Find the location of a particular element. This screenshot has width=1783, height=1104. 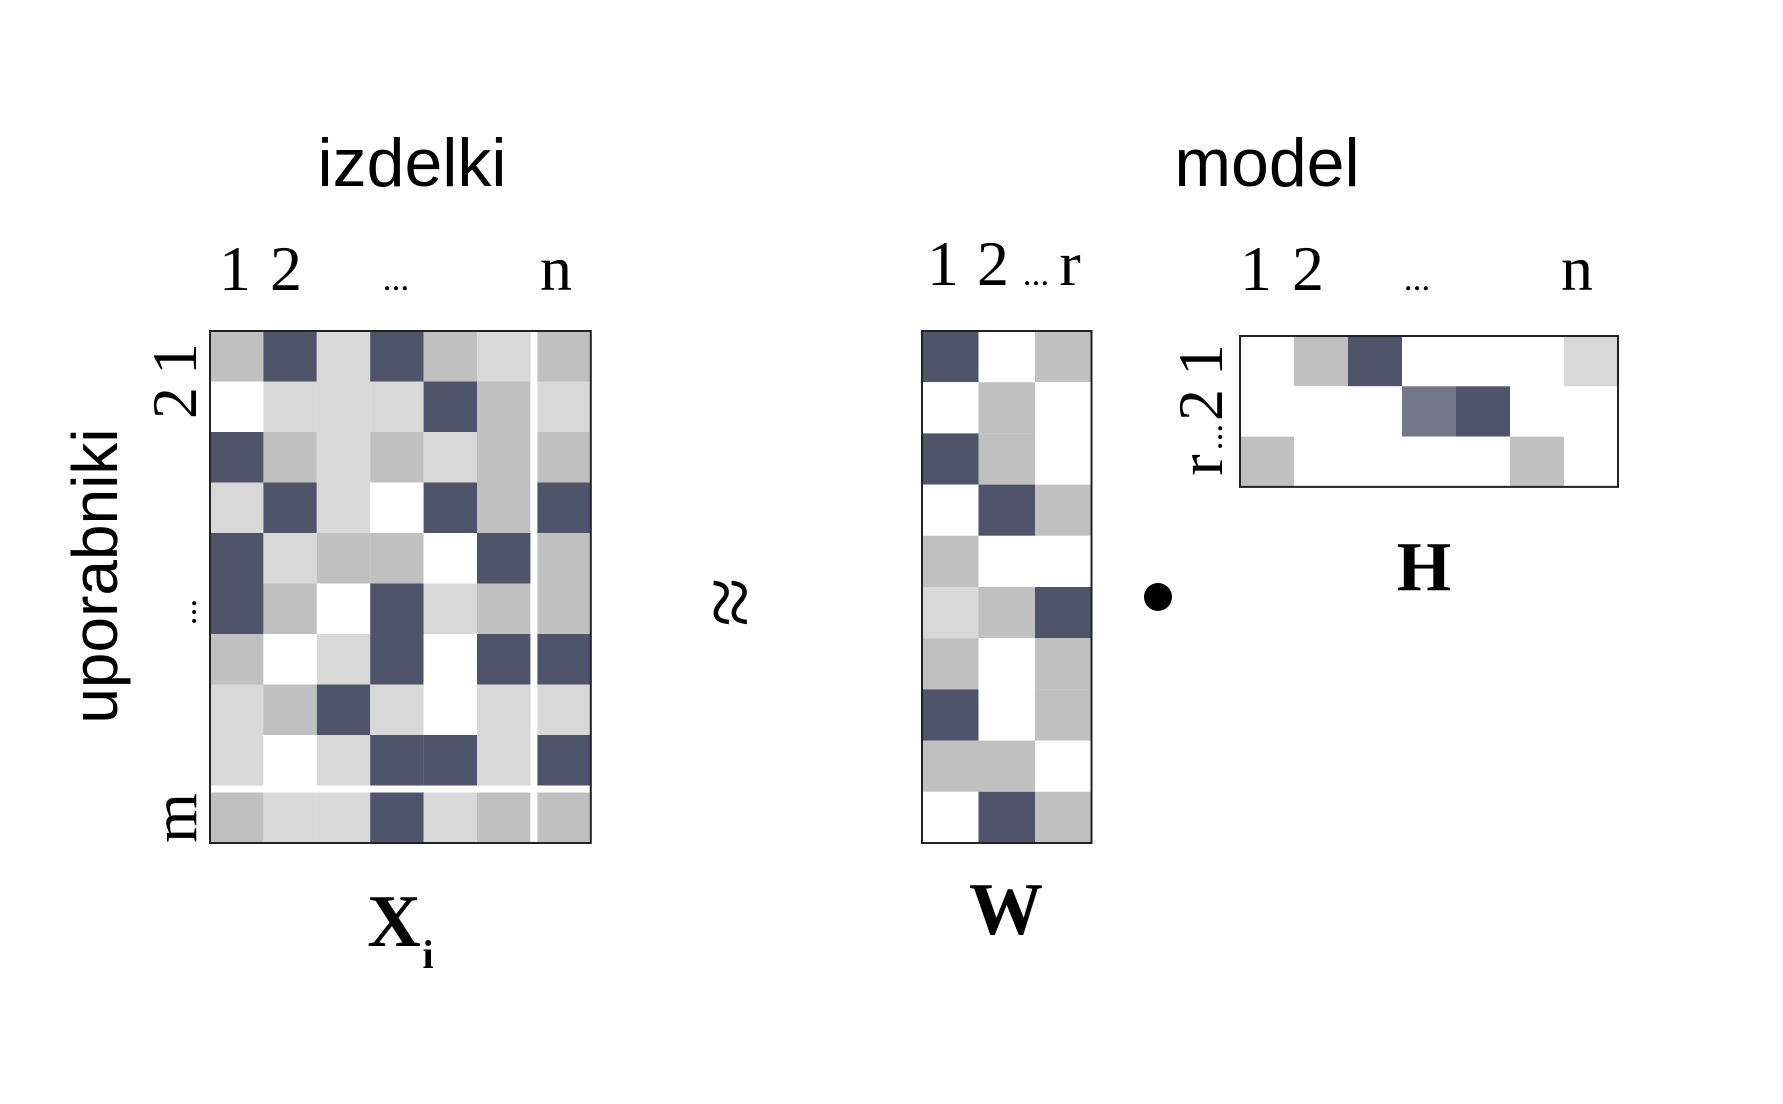

w-matrix is located at coordinates (1007, 587).